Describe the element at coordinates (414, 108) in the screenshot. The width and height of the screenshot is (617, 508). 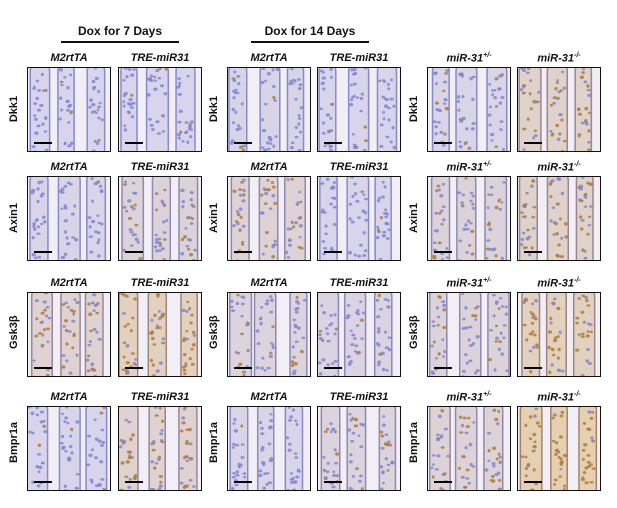
I see `row-label-1-group-3: Dkk1` at that location.